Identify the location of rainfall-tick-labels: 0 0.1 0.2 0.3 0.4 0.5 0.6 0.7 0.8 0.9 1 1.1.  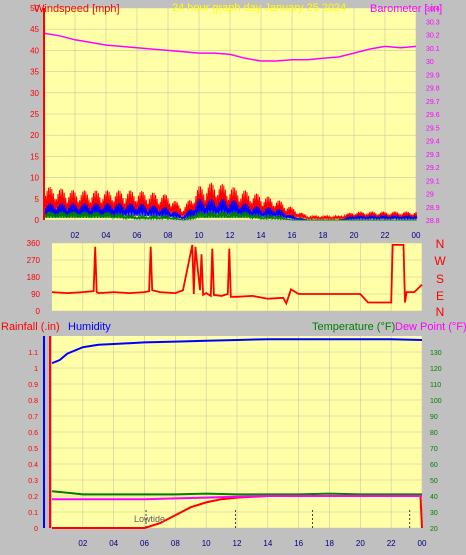
(33, 441).